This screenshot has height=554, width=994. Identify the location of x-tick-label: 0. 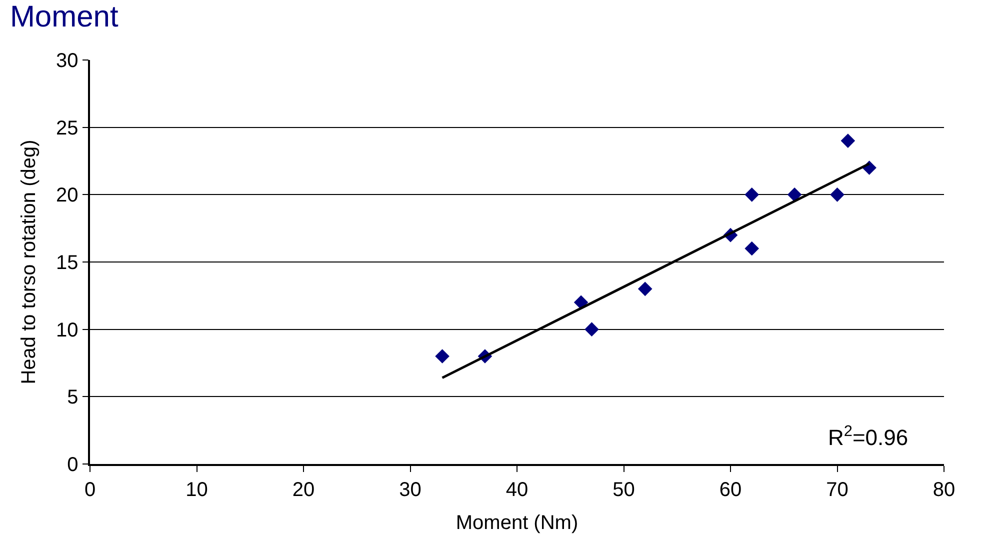
(90, 489).